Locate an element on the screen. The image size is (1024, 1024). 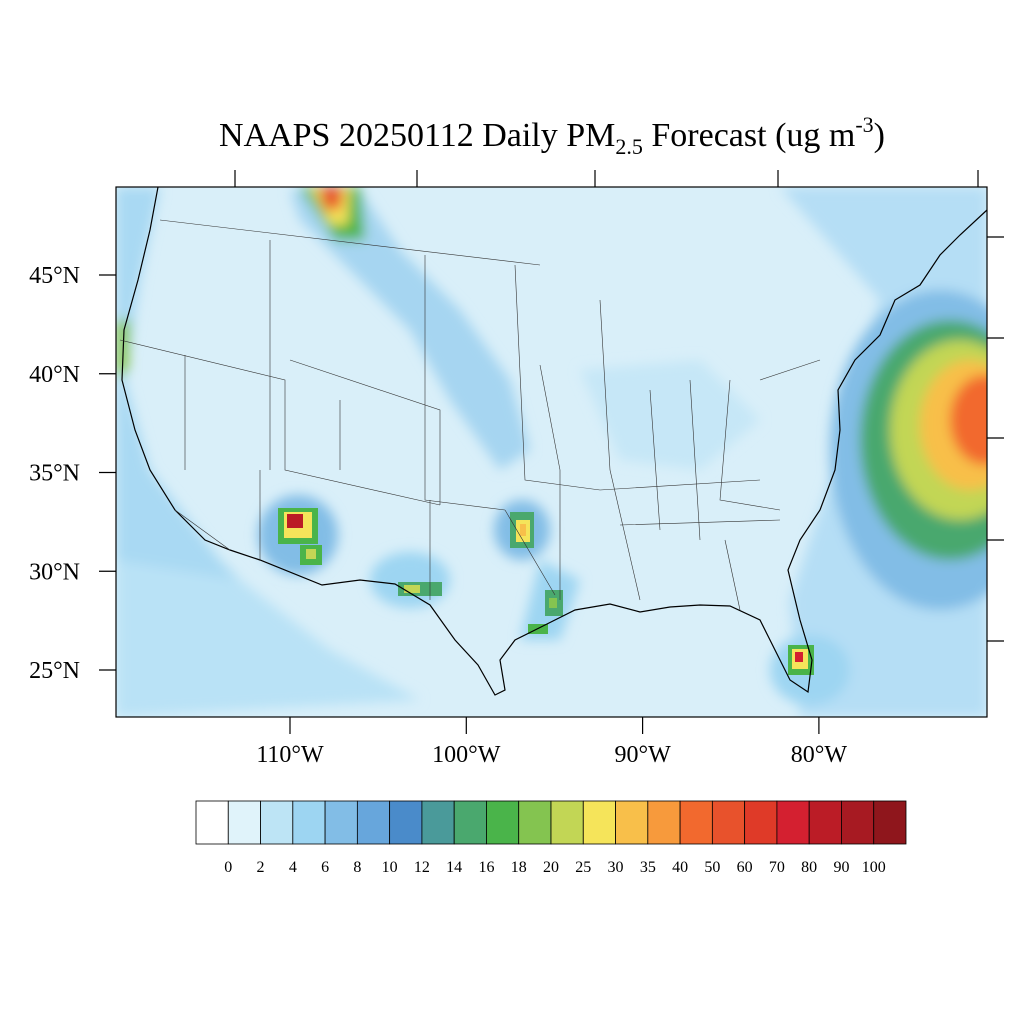
colorbar-label: 50 is located at coordinates (712, 867).